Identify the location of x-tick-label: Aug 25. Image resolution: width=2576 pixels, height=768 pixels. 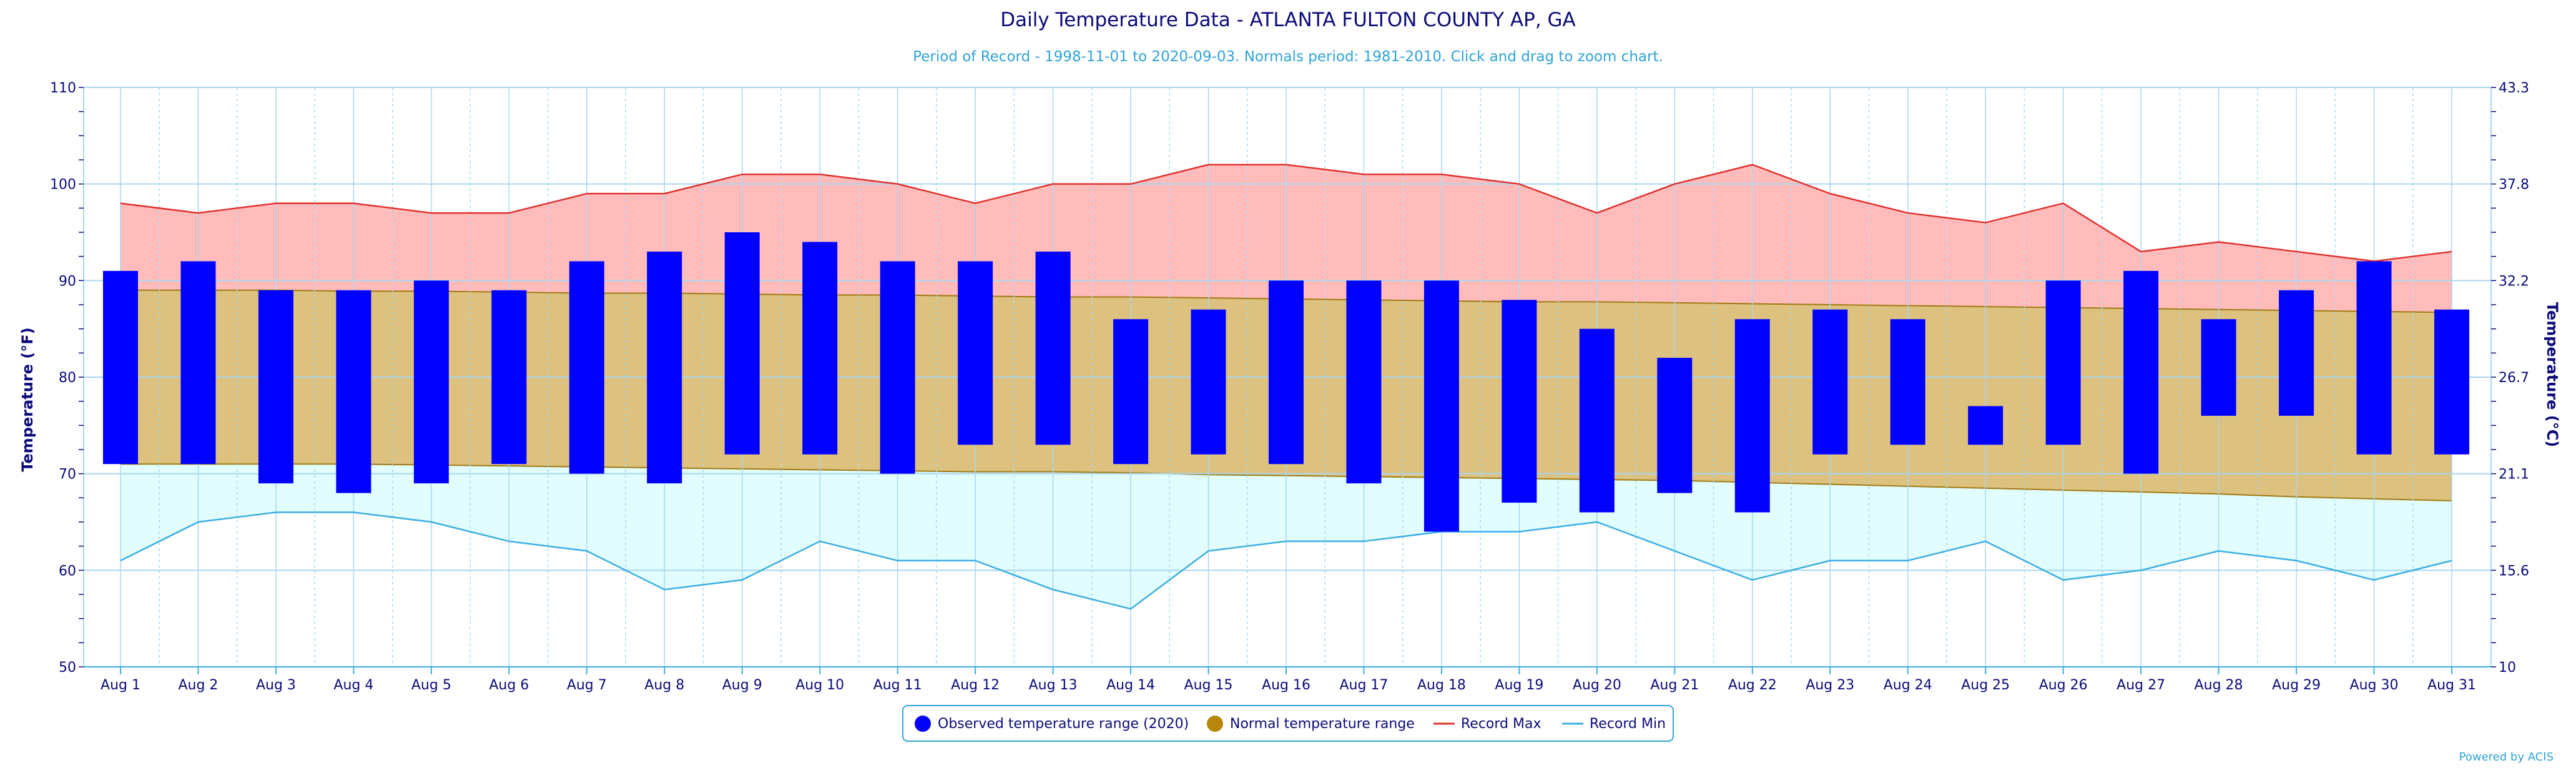
(1985, 685).